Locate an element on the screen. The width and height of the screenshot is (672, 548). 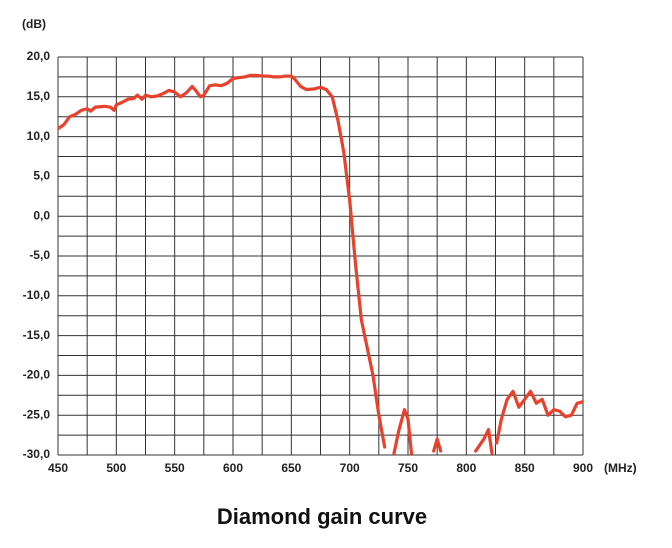
y-tick-label: -20,0 is located at coordinates (37, 375).